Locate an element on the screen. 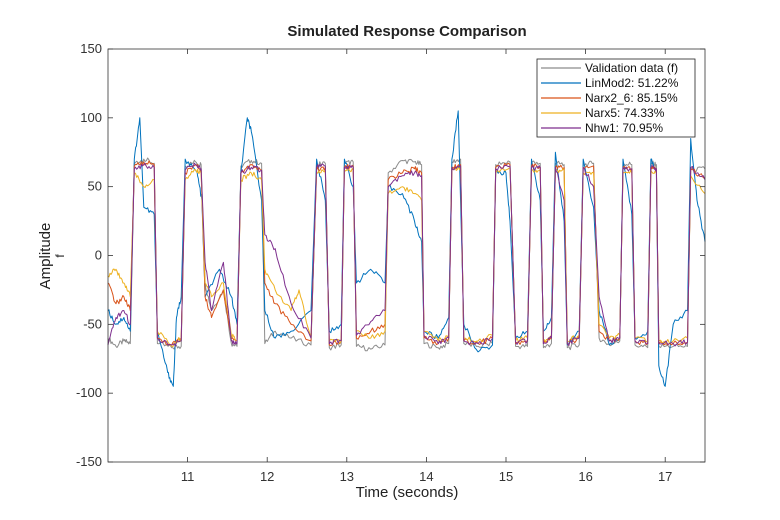 The image size is (780, 520). x-tick-label: 16 is located at coordinates (585, 476).